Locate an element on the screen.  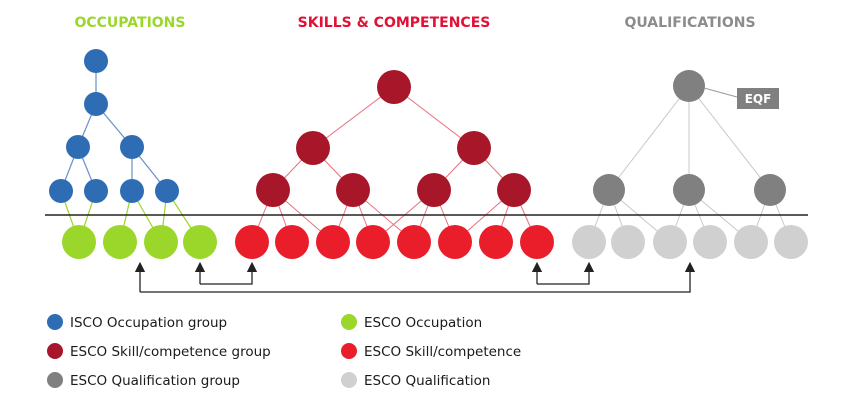
link-arrows is located at coordinates (415, 277).